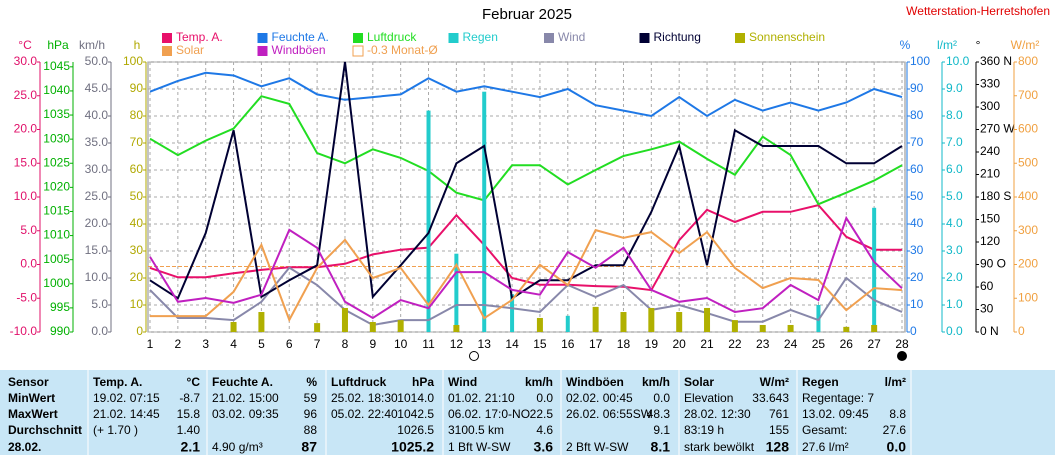 The height and width of the screenshot is (455, 1055). What do you see at coordinates (485, 344) in the screenshot?
I see `x-tick-label: 13` at bounding box center [485, 344].